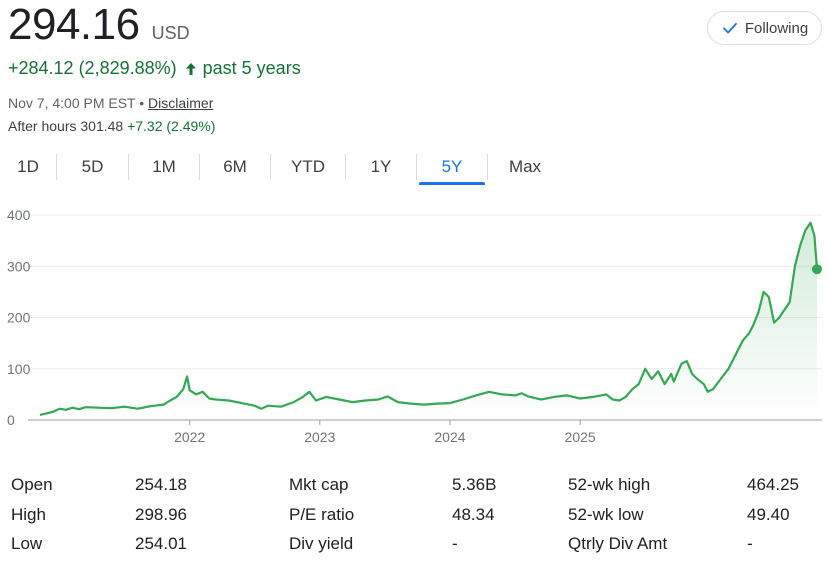 The height and width of the screenshot is (565, 829). What do you see at coordinates (161, 543) in the screenshot?
I see `stat-low-value: 254.01` at bounding box center [161, 543].